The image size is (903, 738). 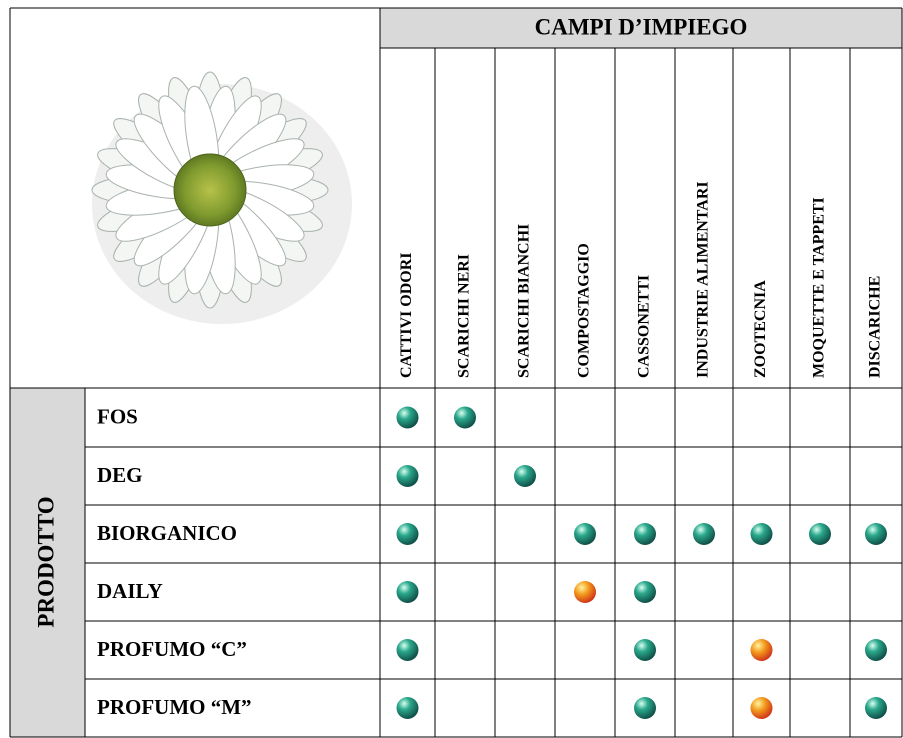 I want to click on product-name: BIORGANICO, so click(x=167, y=533).